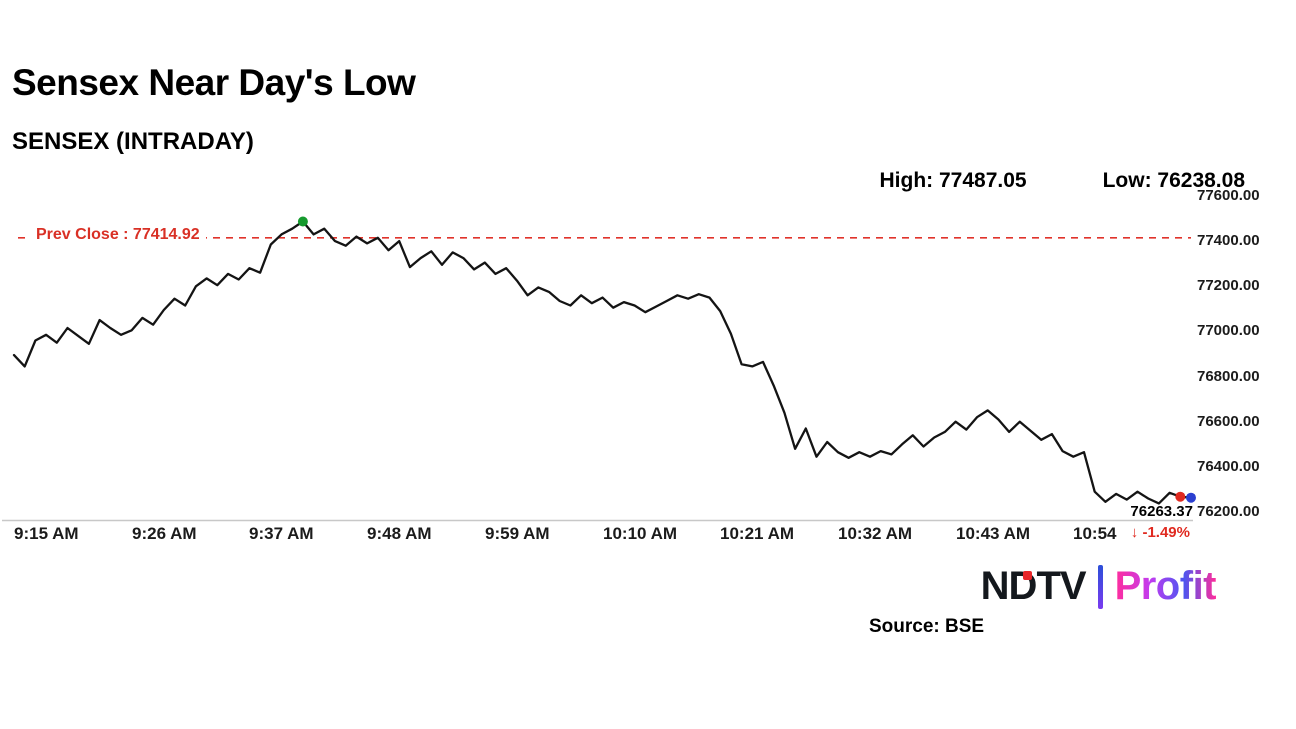 This screenshot has height=729, width=1296. Describe the element at coordinates (214, 82) in the screenshot. I see `page-title: Sensex Near Day's Low` at that location.